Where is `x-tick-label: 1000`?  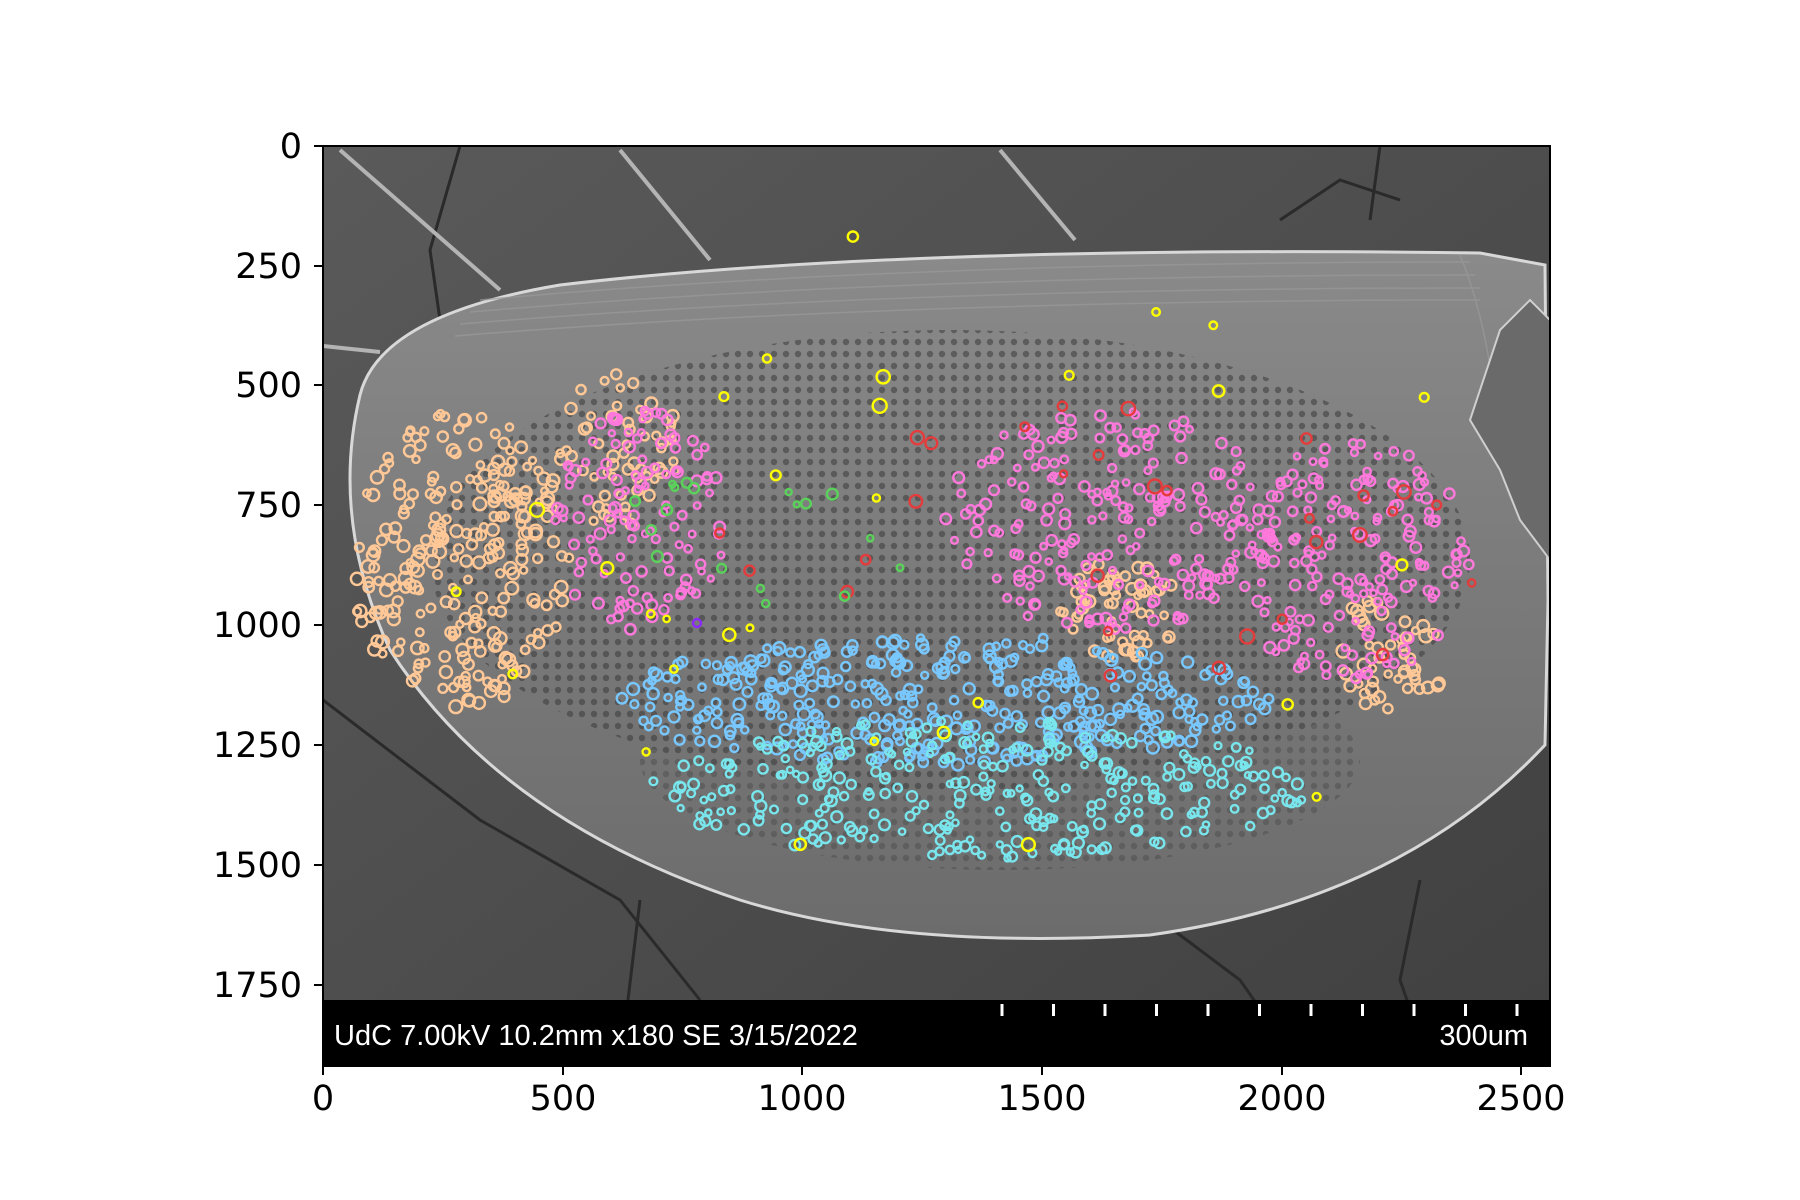 x-tick-label: 1000 is located at coordinates (801, 1099).